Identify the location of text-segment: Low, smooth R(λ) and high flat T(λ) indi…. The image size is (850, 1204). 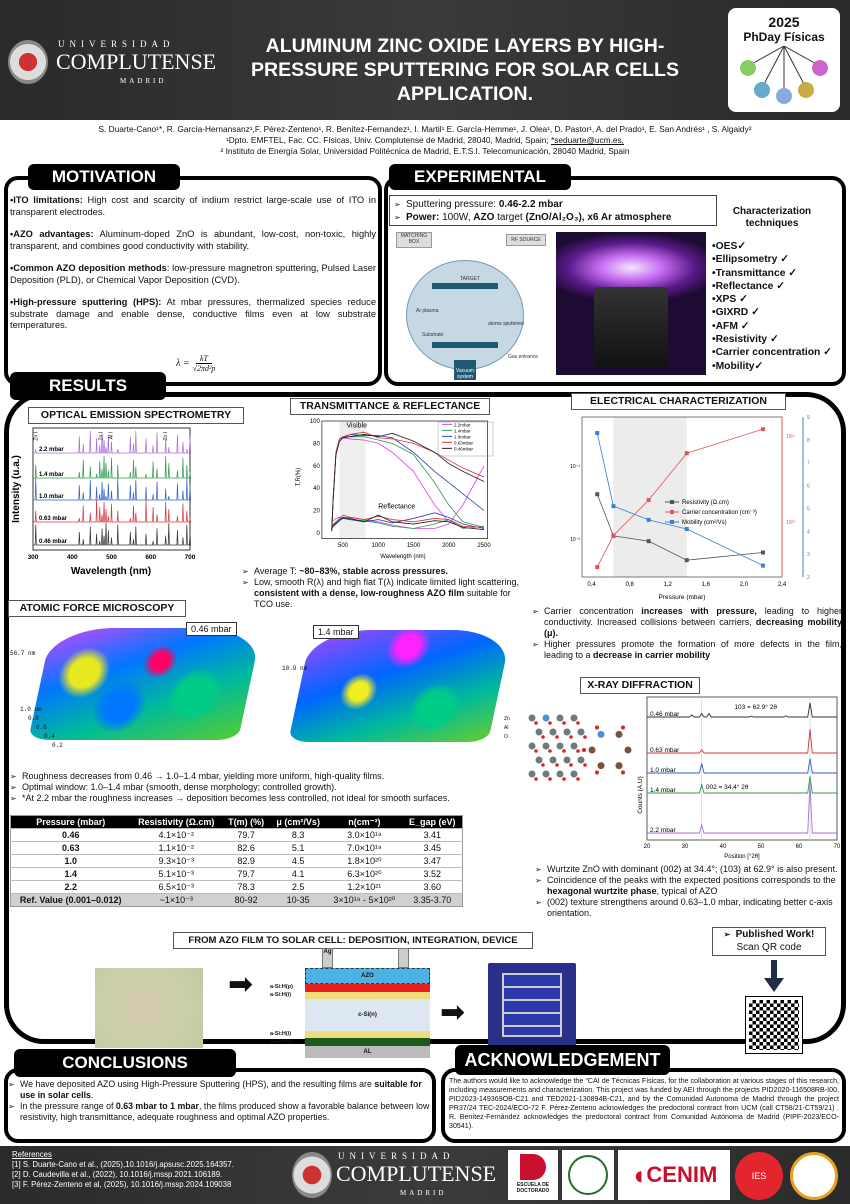
(386, 582).